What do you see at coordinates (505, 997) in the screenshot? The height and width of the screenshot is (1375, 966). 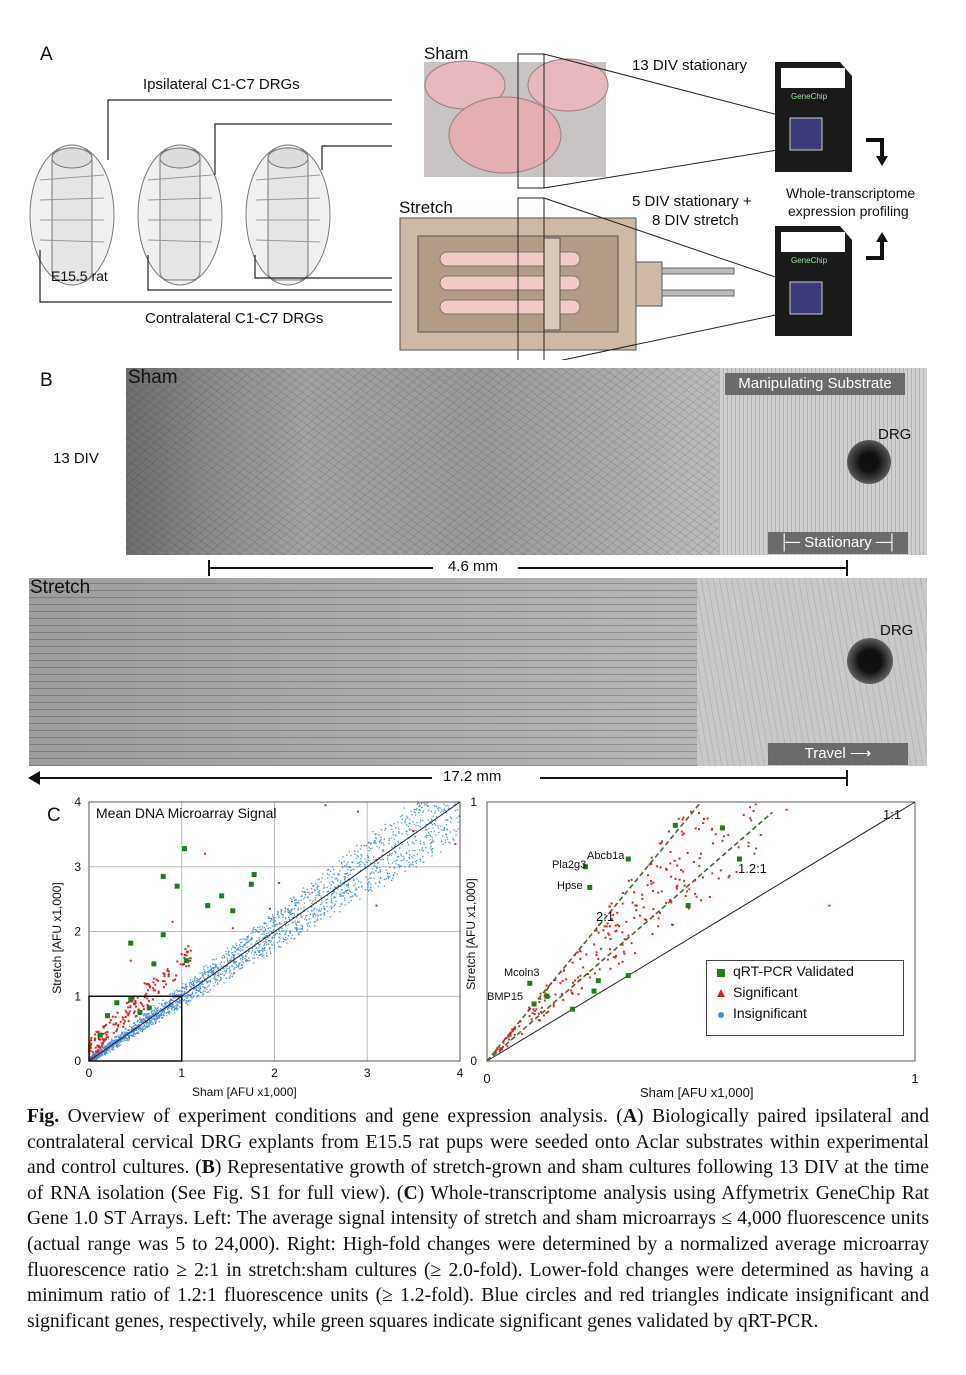 I see `gene-label: BMP15` at bounding box center [505, 997].